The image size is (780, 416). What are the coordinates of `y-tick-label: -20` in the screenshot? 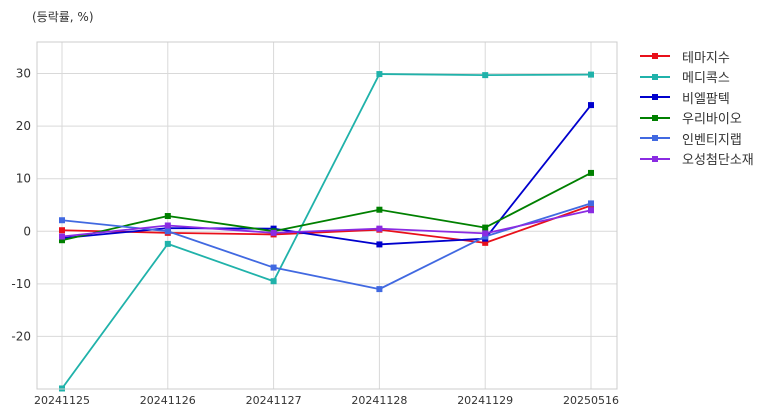 It's located at (21, 336).